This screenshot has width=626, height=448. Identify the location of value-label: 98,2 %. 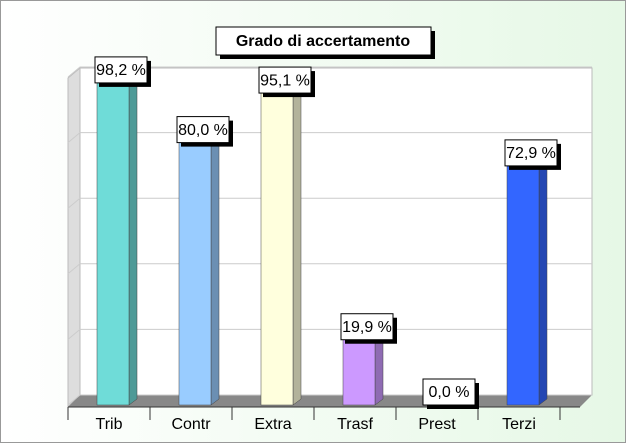
(121, 70).